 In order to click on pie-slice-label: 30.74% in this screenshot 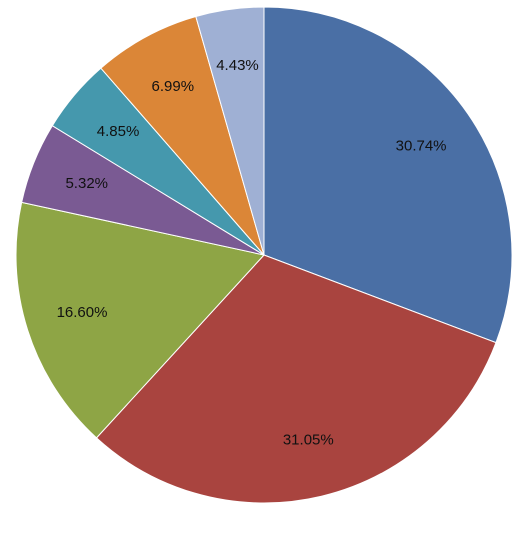, I will do `click(421, 145)`.